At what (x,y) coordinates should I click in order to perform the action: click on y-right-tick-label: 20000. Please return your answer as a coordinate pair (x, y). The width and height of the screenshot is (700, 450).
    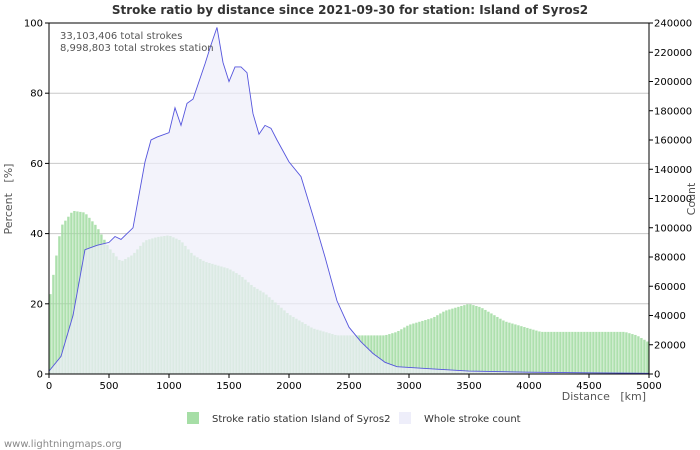
    Looking at the image, I should click on (670, 345).